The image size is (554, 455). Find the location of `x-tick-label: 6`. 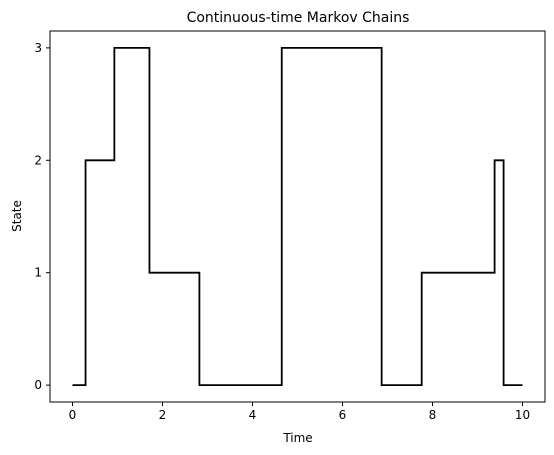

x-tick-label: 6 is located at coordinates (343, 415).